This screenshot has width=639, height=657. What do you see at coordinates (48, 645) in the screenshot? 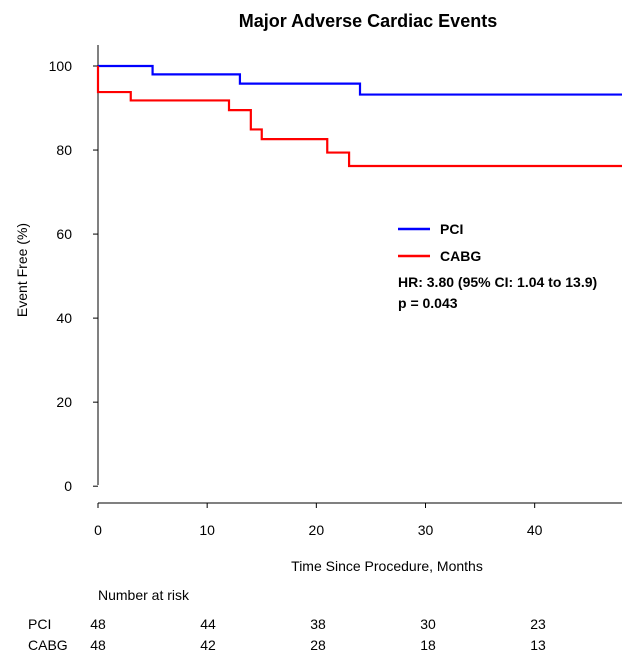
I see `risk-row-label-cabg: CABG` at bounding box center [48, 645].